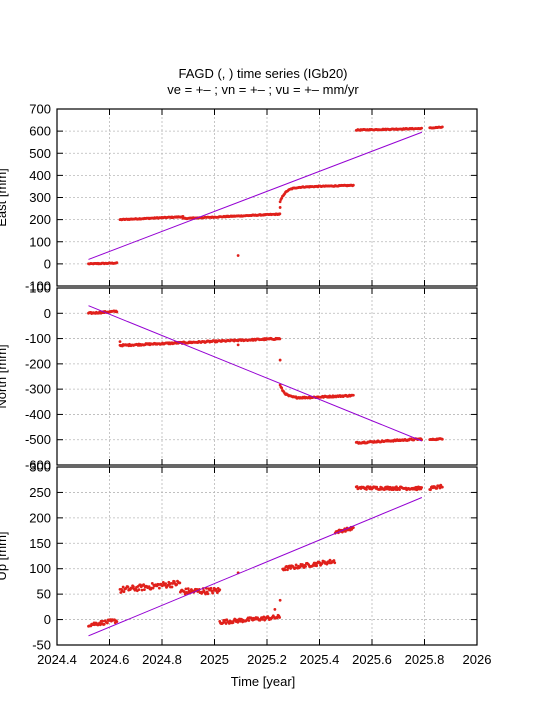  I want to click on x-tick-label: 2025.6, so click(372, 659).